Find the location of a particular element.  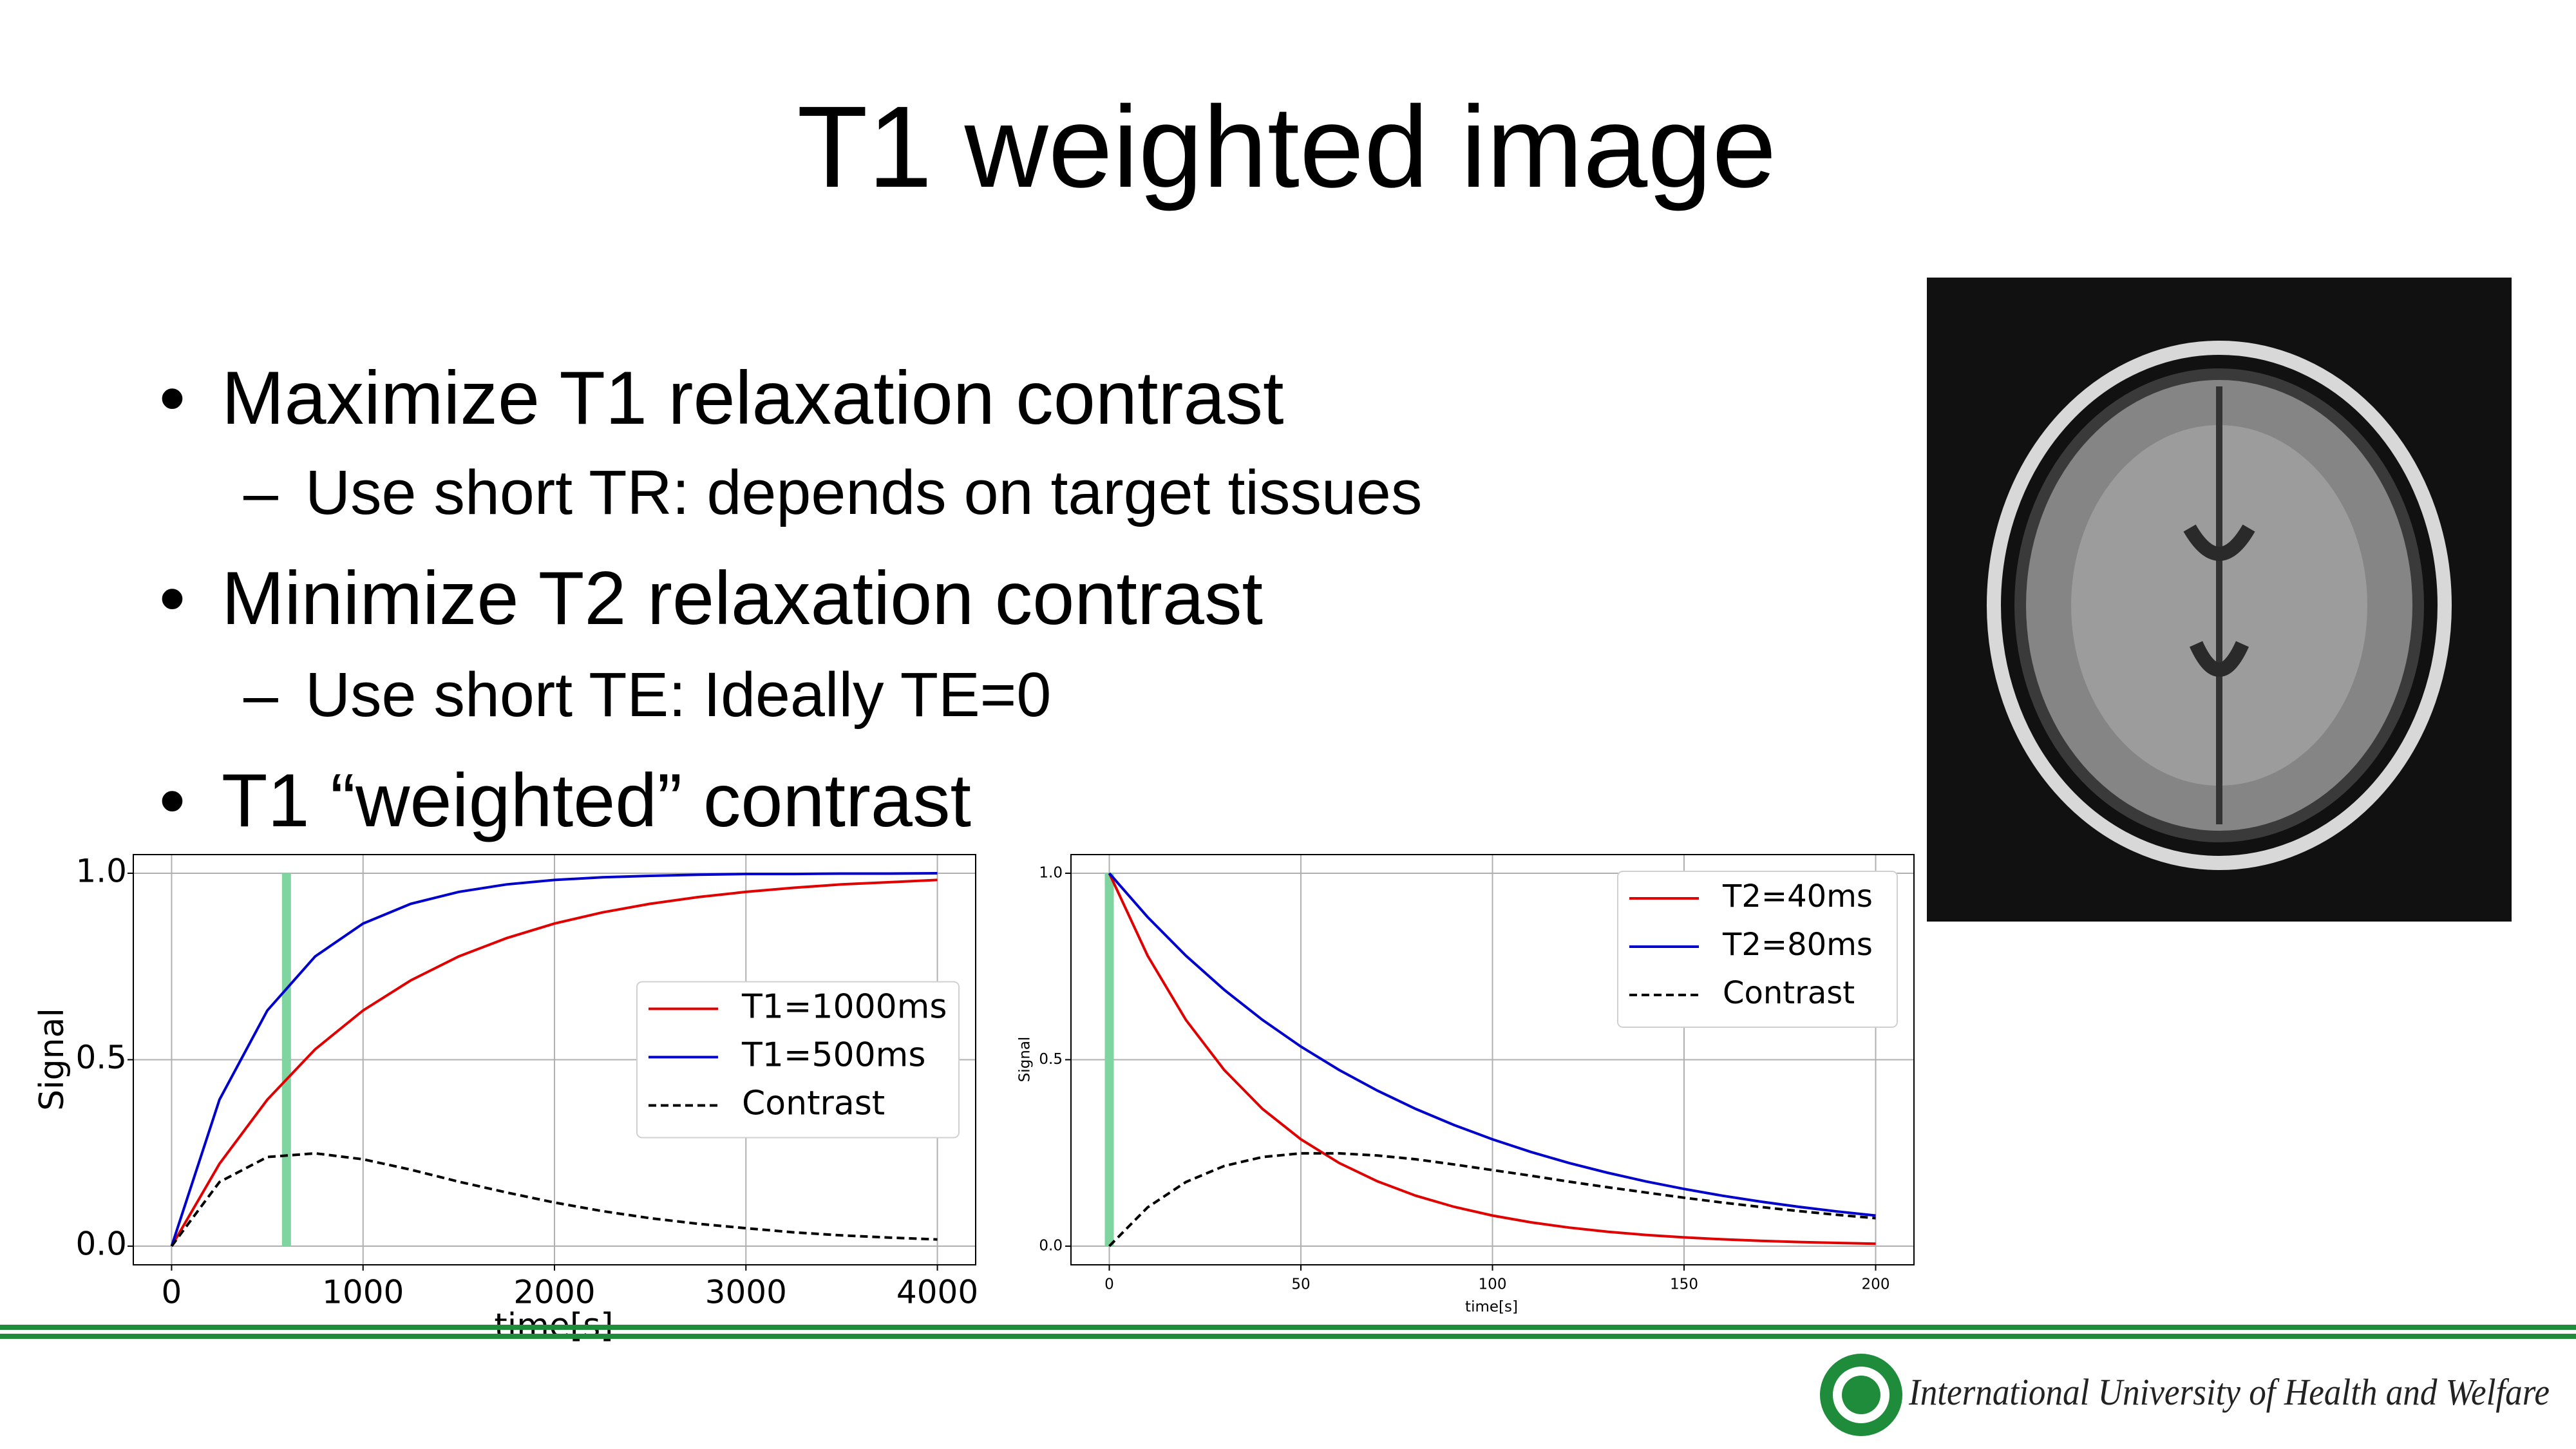

x-tick-label: 100 is located at coordinates (1493, 1285).